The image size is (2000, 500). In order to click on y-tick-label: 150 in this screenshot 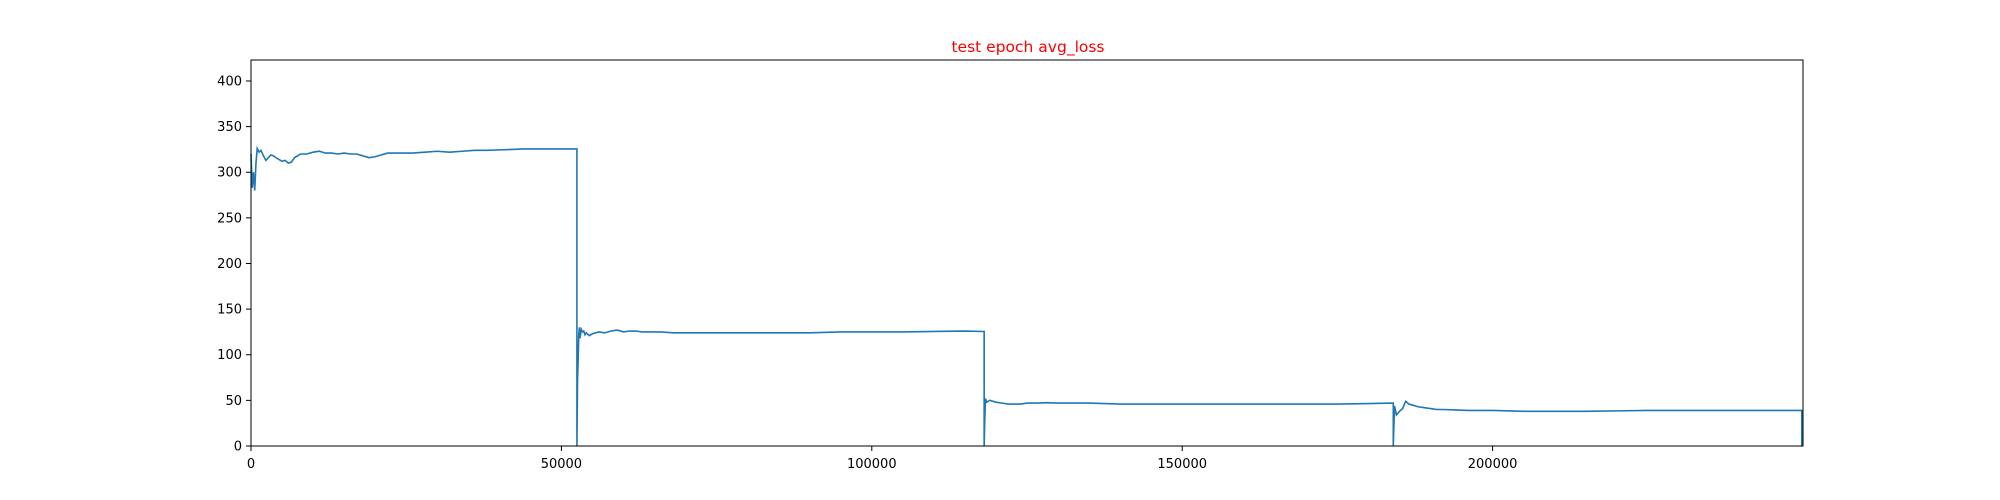, I will do `click(229, 310)`.